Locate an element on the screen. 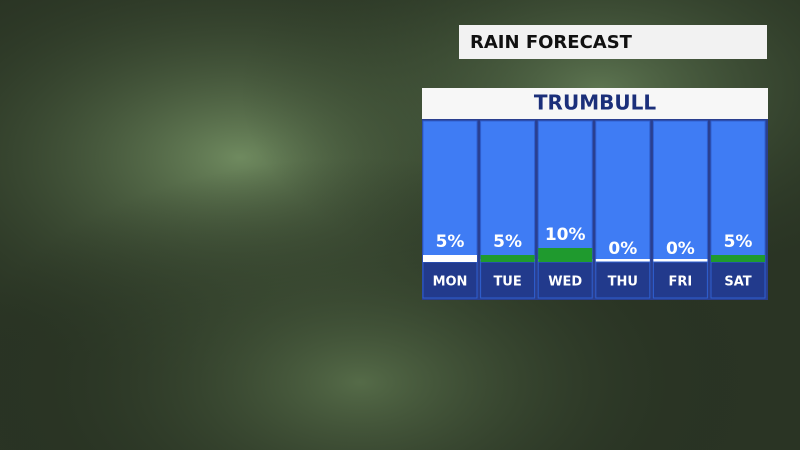 The height and width of the screenshot is (454, 800). day-label: WED is located at coordinates (565, 282).